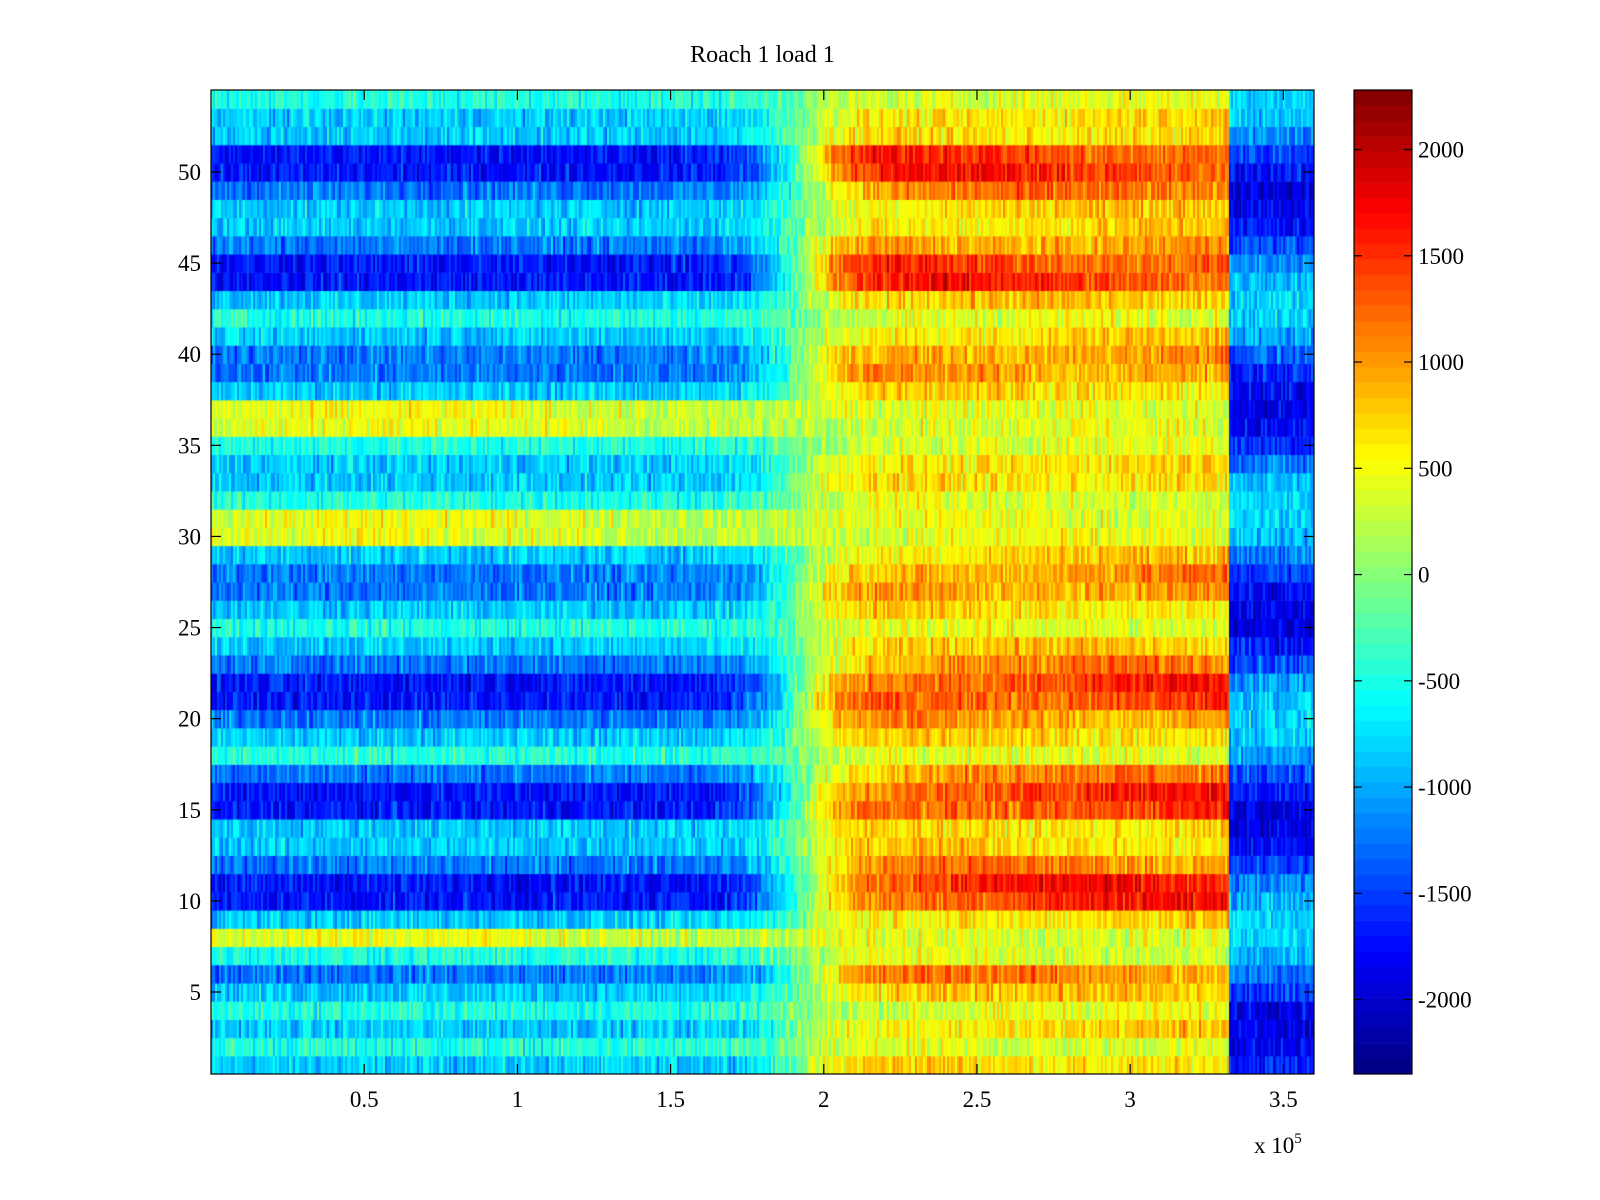  I want to click on colorbar-tick-label: 2000, so click(1441, 150).